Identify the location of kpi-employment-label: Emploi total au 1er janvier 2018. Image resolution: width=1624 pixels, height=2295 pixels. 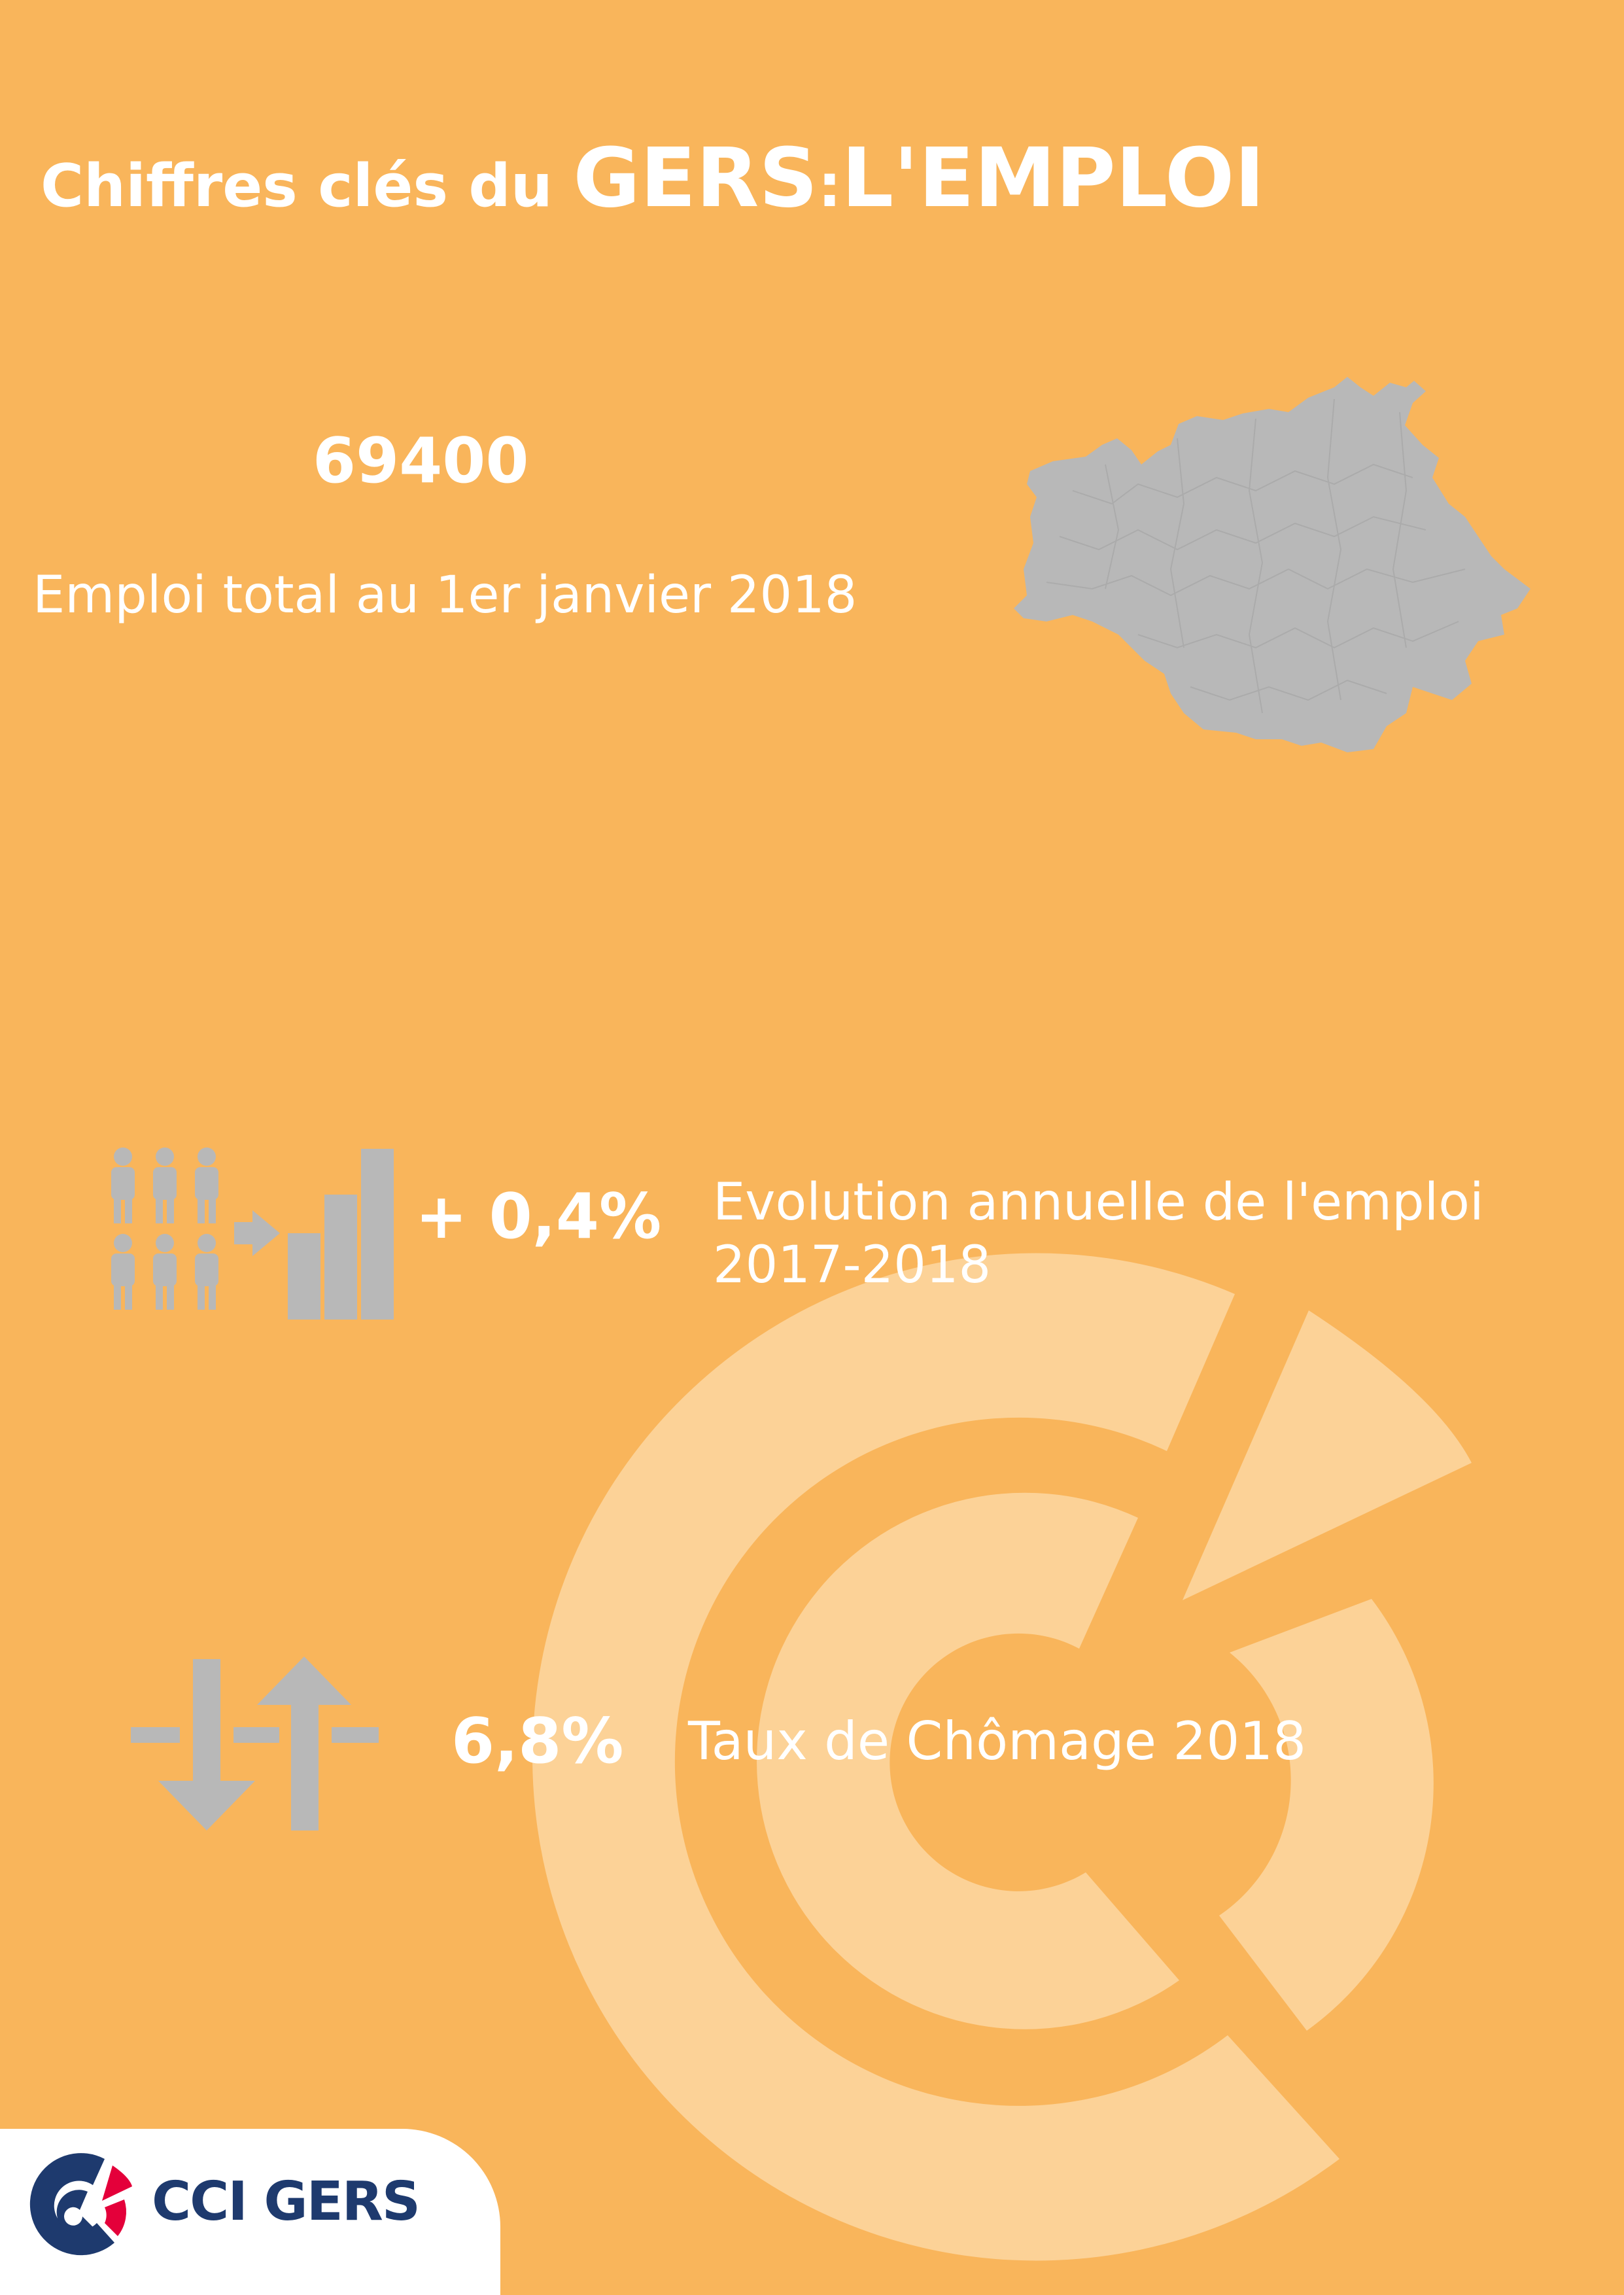
(445, 595).